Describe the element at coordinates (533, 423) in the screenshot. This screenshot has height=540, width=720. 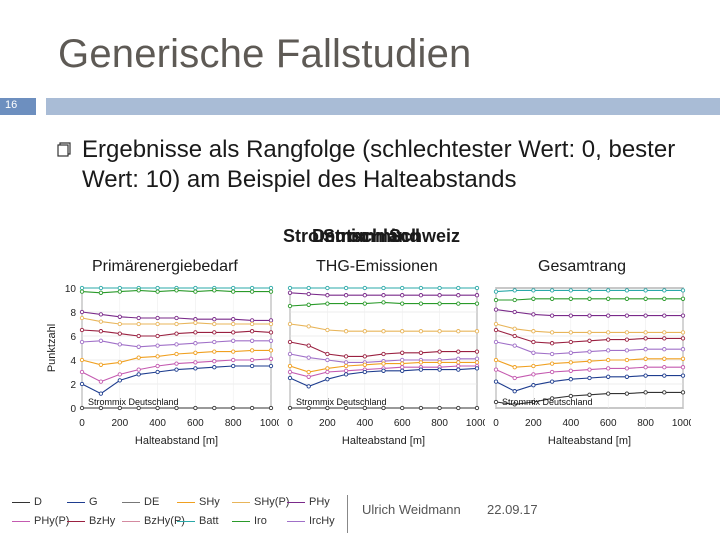
I see `x-tick-label: 200` at that location.